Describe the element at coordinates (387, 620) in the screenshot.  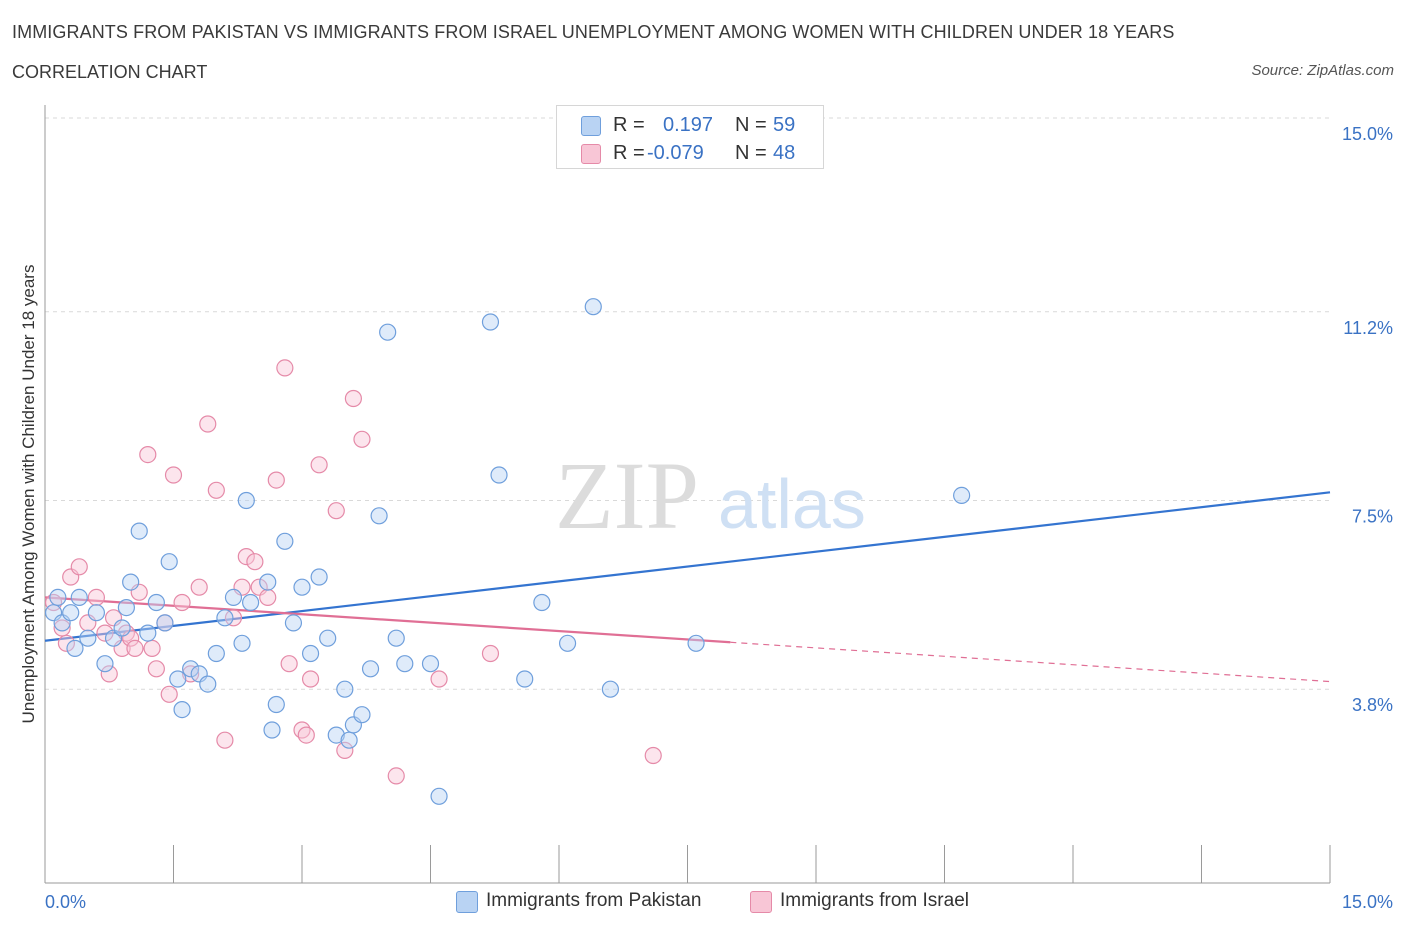
I see `trend-line-israel` at that location.